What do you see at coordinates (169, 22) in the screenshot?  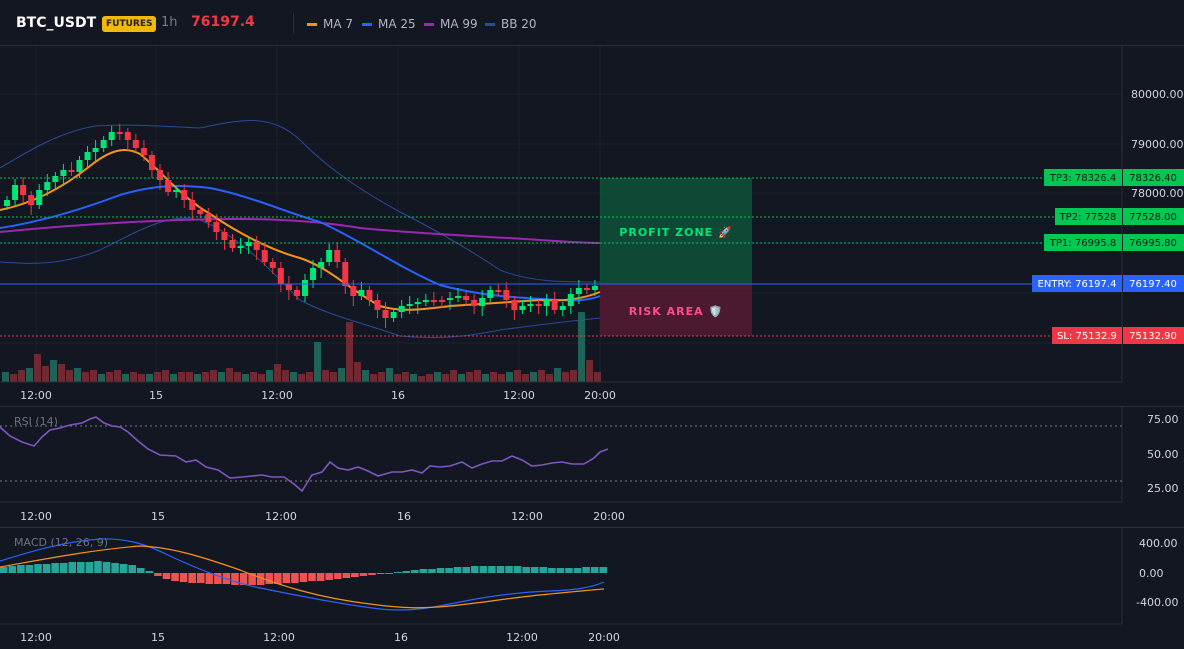 I see `timeframe: 1h` at bounding box center [169, 22].